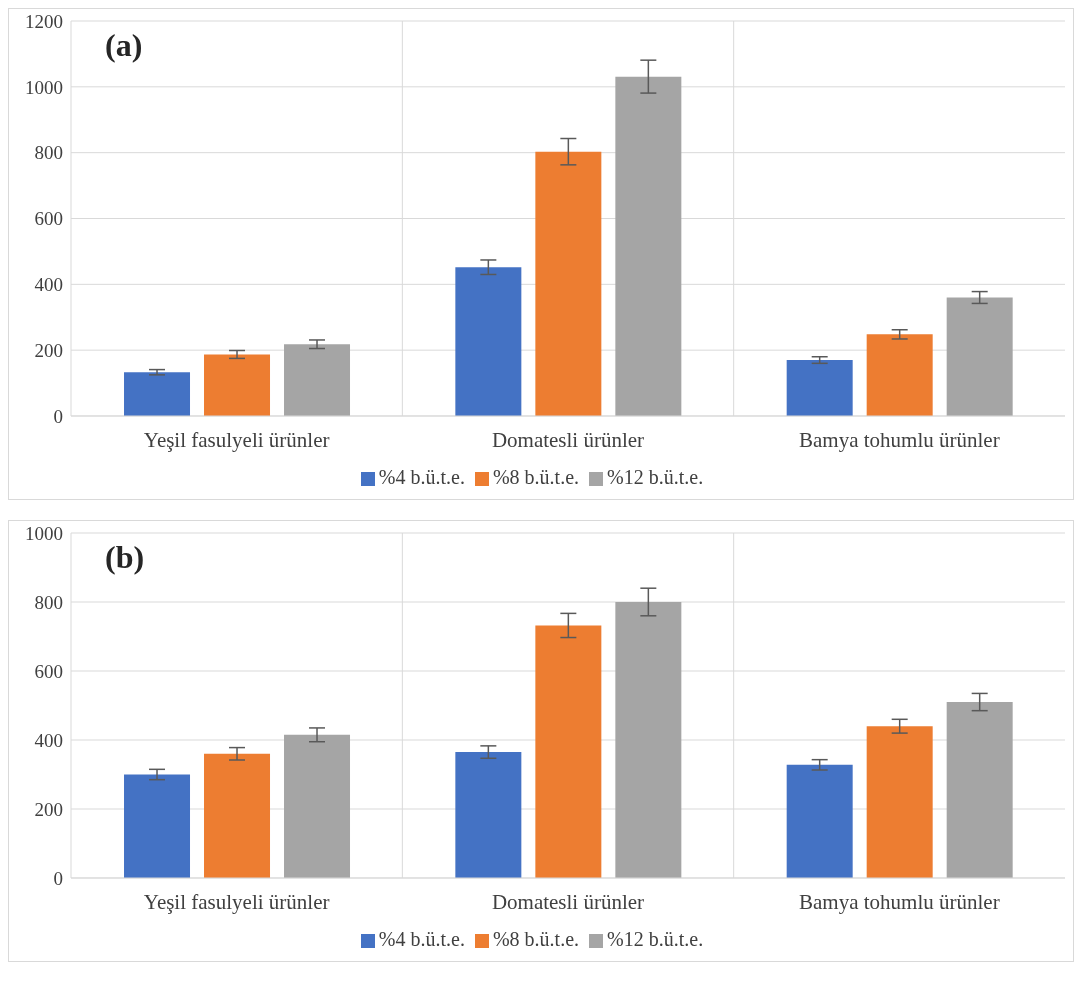 The height and width of the screenshot is (1001, 1080). Describe the element at coordinates (44, 21) in the screenshot. I see `y-tick-label: 1200` at that location.